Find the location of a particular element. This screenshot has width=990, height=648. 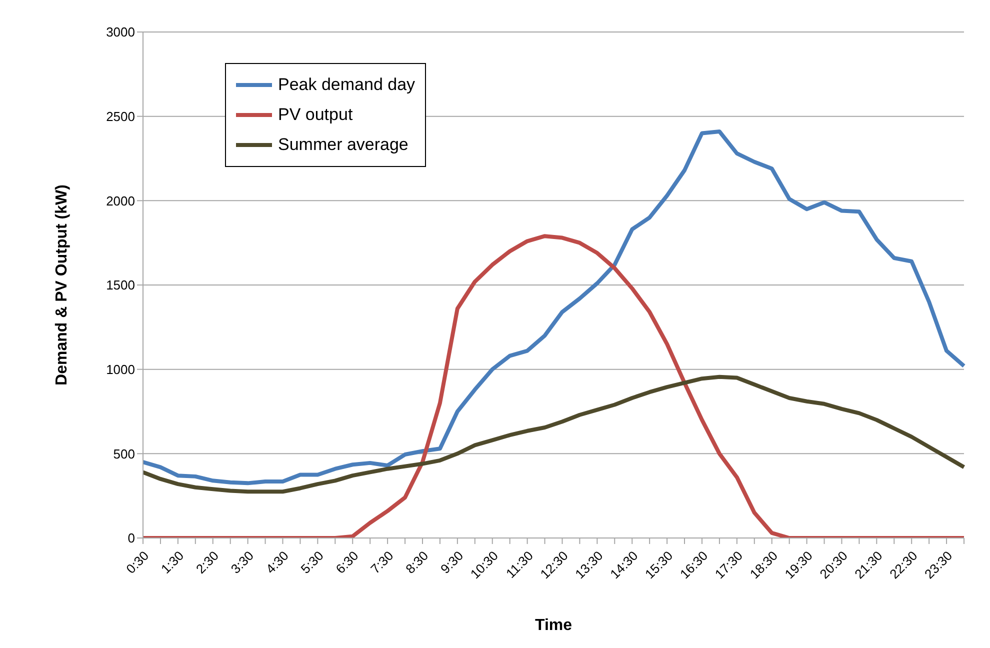

legend-label: Peak demand day is located at coordinates (347, 85).